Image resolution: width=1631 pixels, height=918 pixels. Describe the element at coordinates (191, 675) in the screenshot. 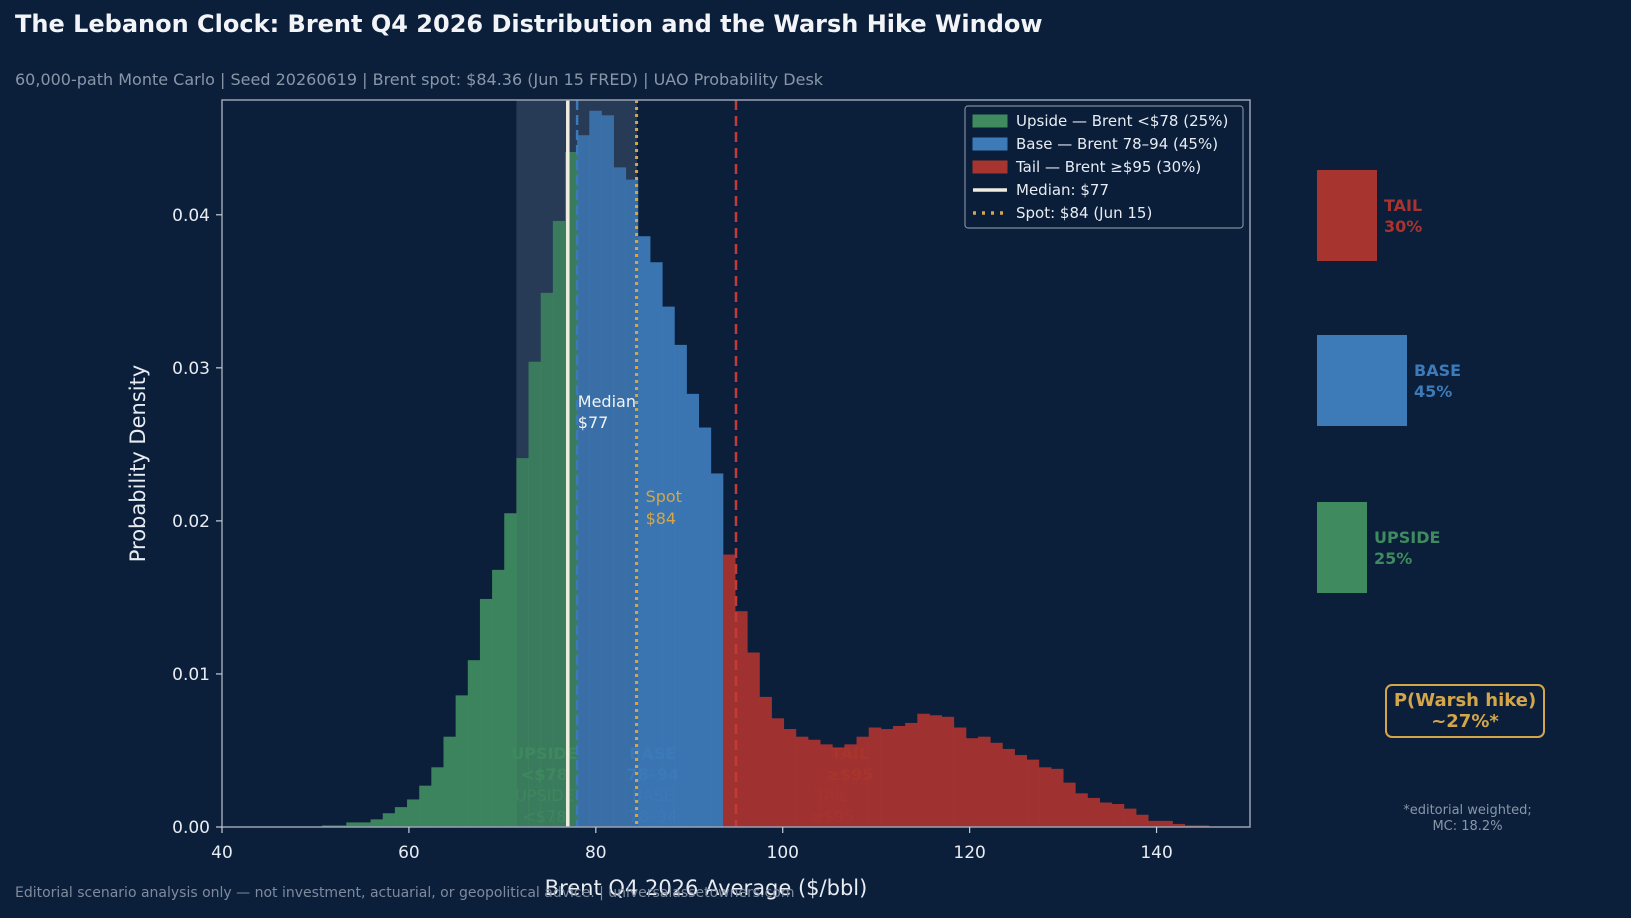

I see `y-tick-label: 0.01` at that location.